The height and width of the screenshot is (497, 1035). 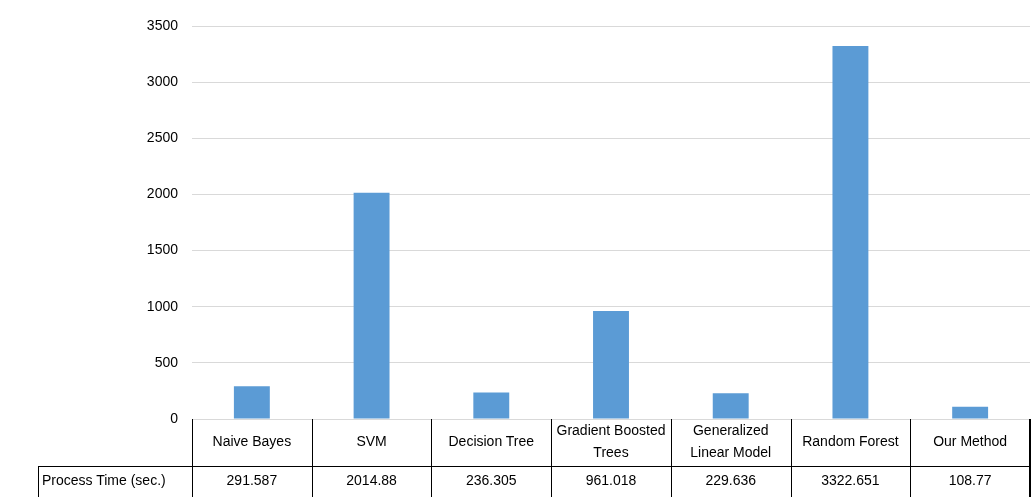 I want to click on text: Process Time (sec.), so click(x=104, y=480).